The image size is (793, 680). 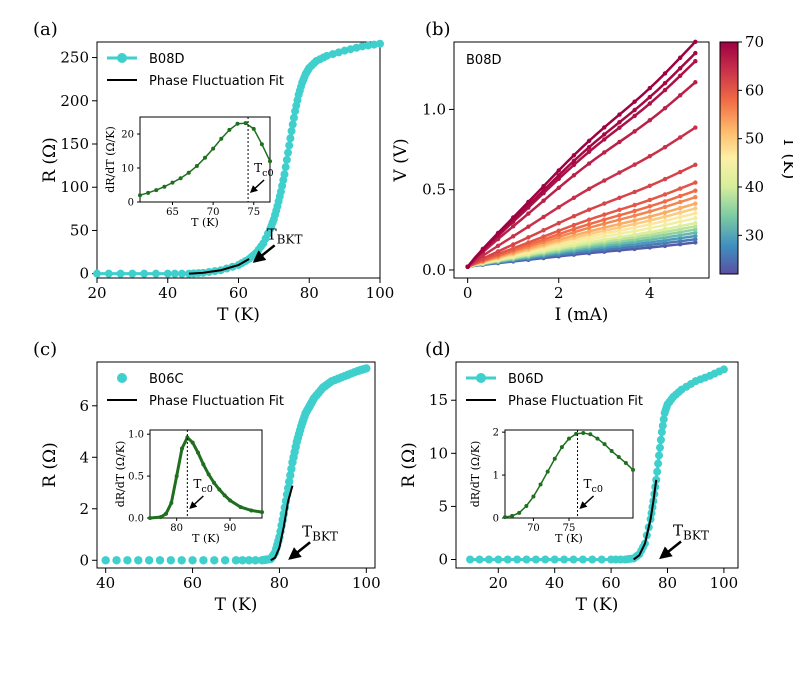 I want to click on axis-frame, so click(x=581, y=160).